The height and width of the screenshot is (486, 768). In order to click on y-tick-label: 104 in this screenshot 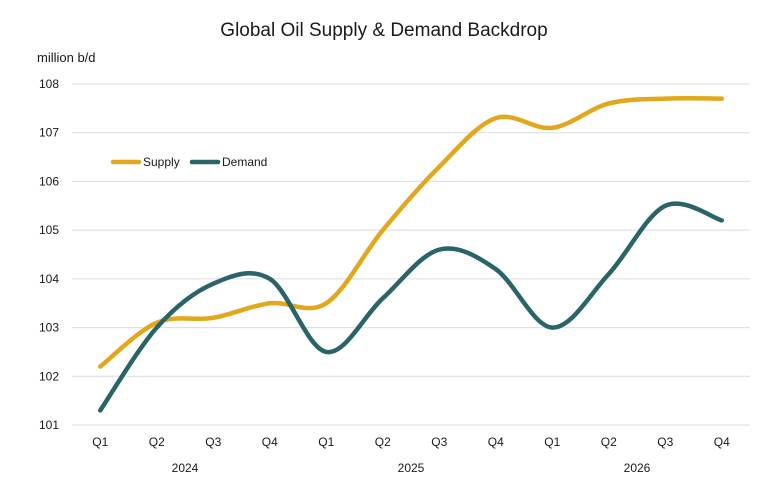, I will do `click(49, 279)`.